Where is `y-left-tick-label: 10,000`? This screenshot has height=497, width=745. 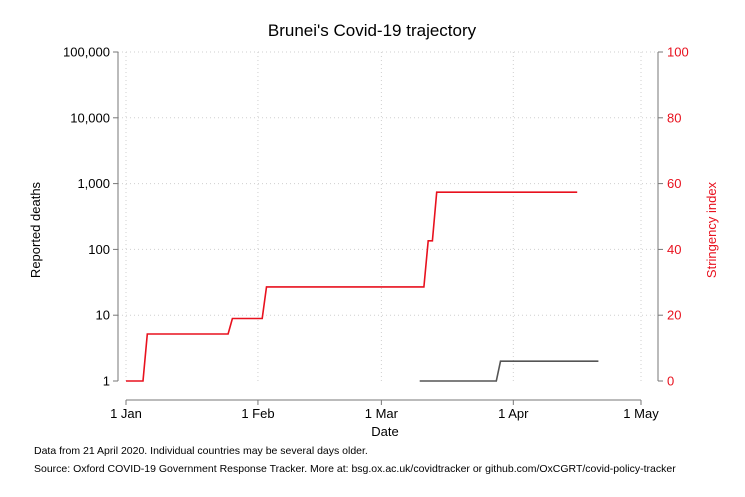 y-left-tick-label: 10,000 is located at coordinates (90, 117).